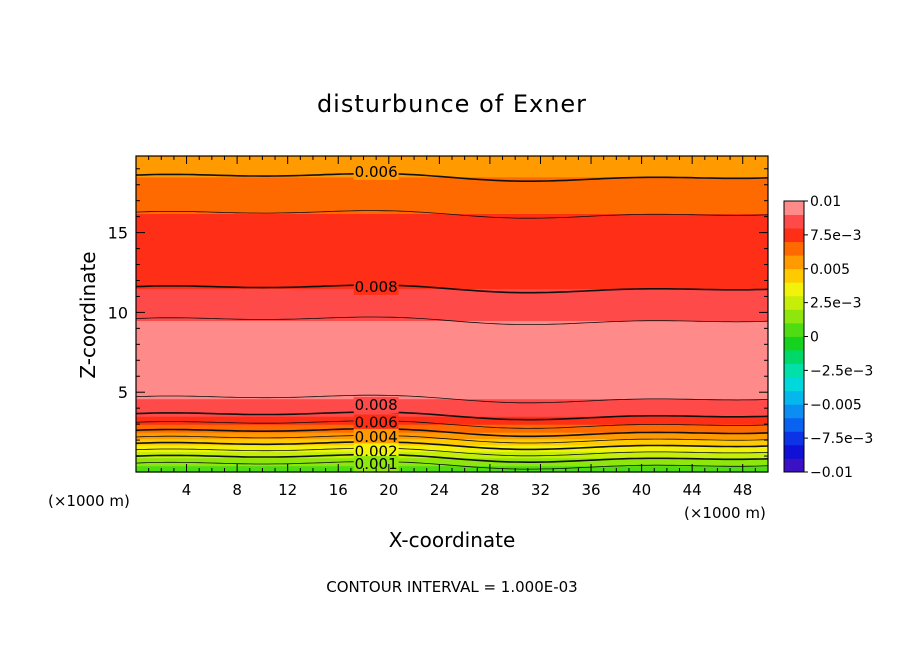 The height and width of the screenshot is (654, 904). What do you see at coordinates (540, 490) in the screenshot?
I see `x-tick-label: 32` at bounding box center [540, 490].